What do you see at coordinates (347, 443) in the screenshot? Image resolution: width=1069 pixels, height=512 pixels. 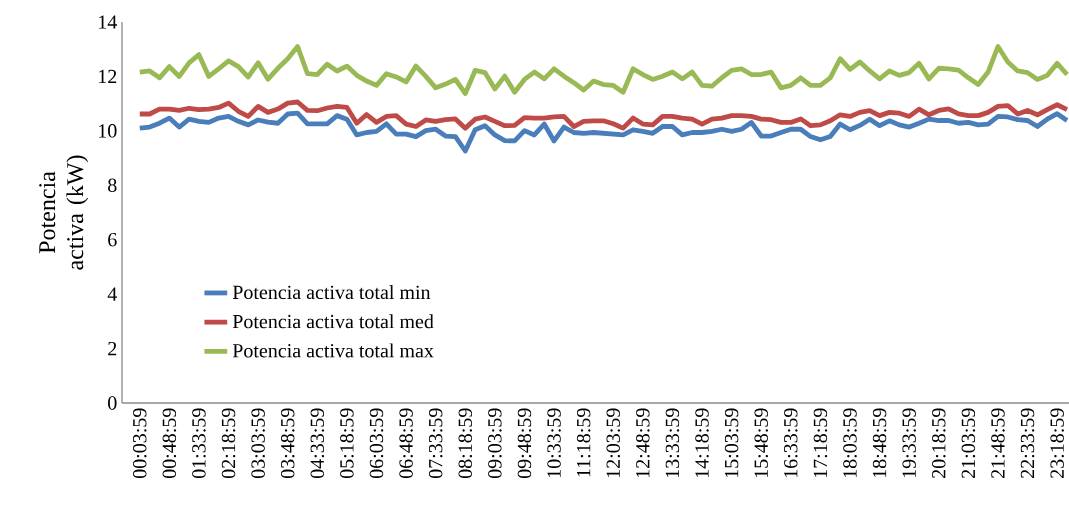 I see `x-tick-label: 05:18:59` at bounding box center [347, 443].